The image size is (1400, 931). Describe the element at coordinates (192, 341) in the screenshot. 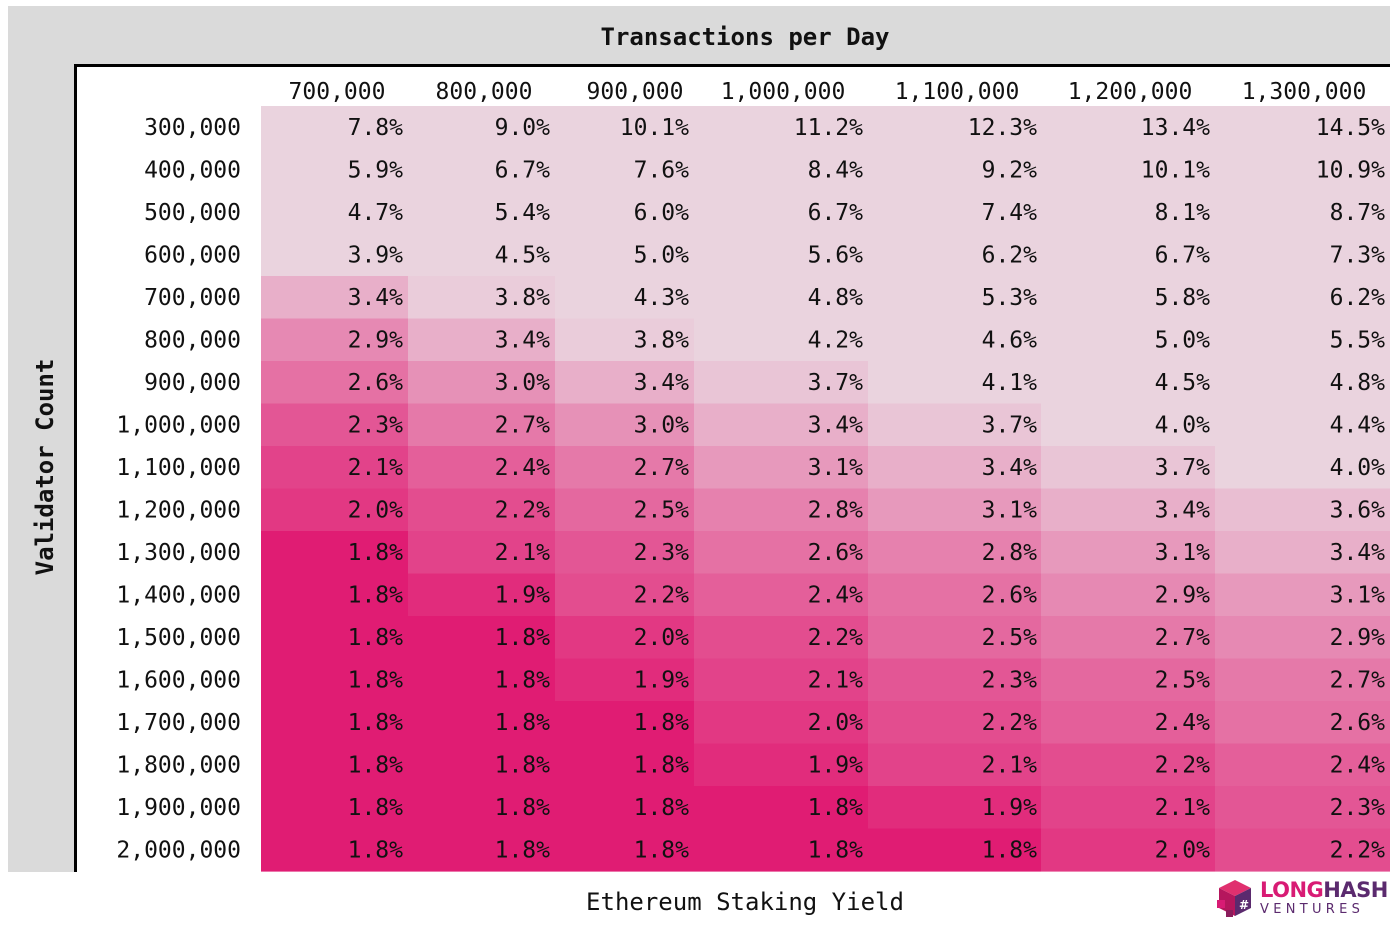

I see `row-label: 800,000` at that location.